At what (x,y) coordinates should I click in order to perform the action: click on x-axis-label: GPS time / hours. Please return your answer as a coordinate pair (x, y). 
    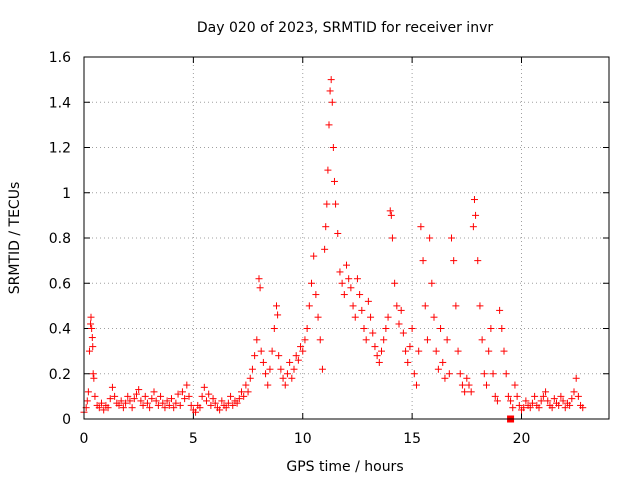
    Looking at the image, I should click on (344, 467).